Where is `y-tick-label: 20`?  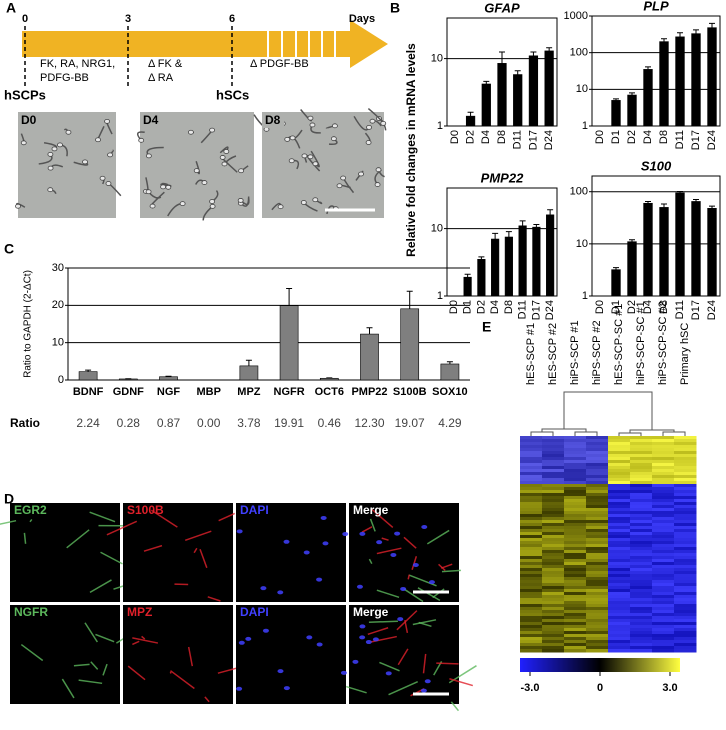
y-tick-label: 20 is located at coordinates (58, 305).